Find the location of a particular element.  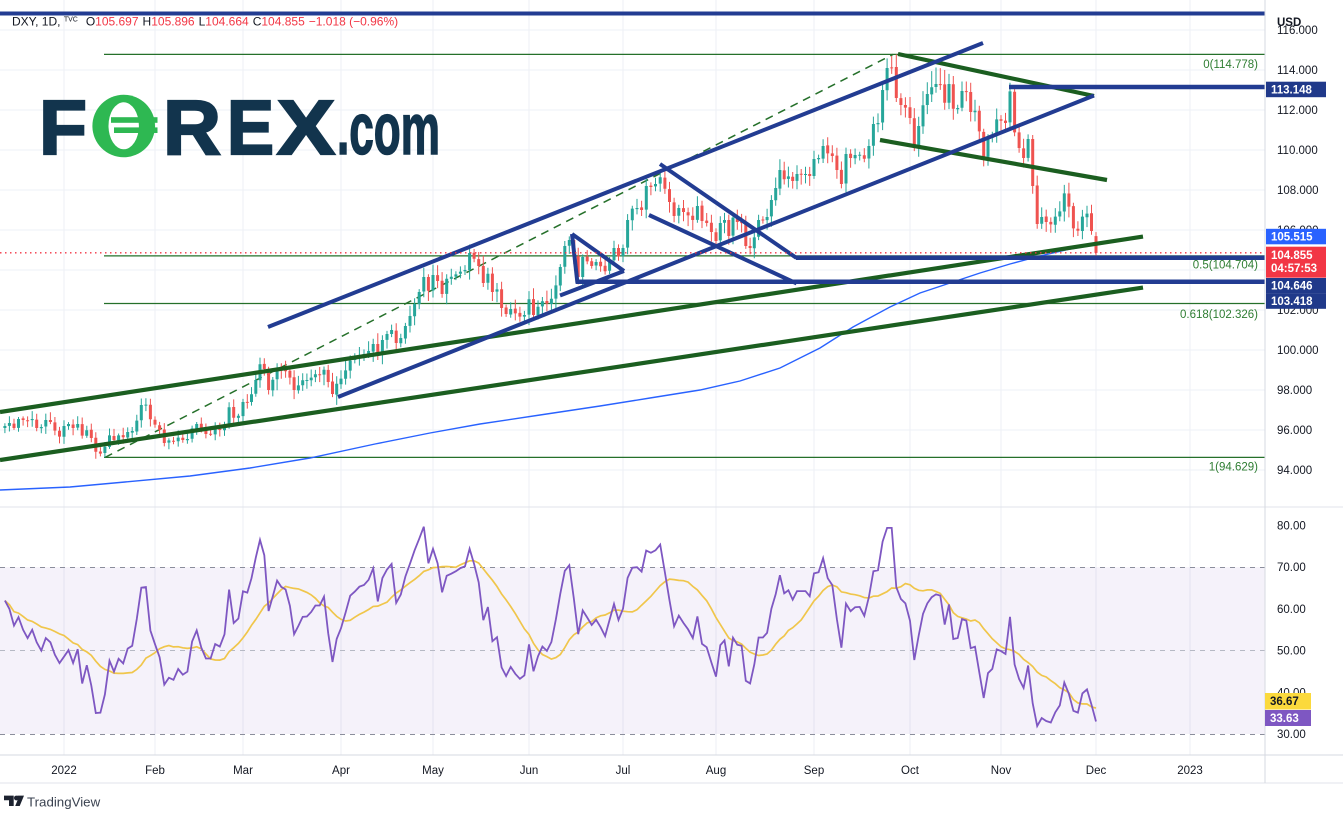

svg-text: X is located at coordinates (306, 128).